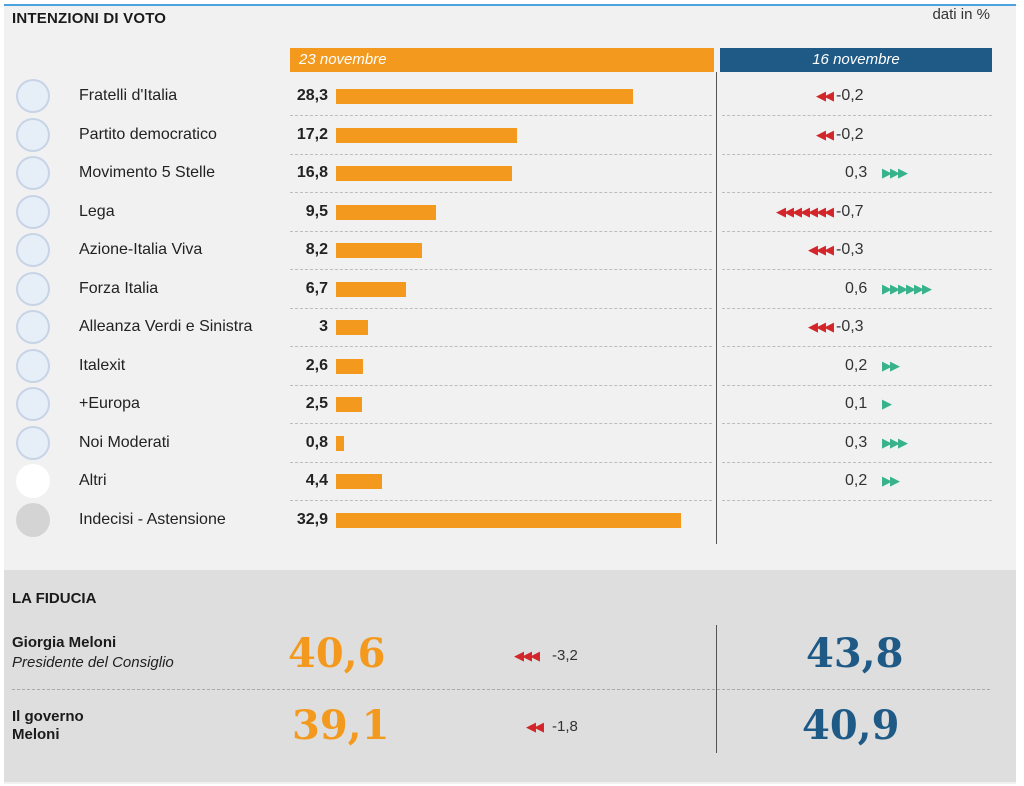 The height and width of the screenshot is (786, 1024). I want to click on party-name: Azione-Italia Viva, so click(141, 249).